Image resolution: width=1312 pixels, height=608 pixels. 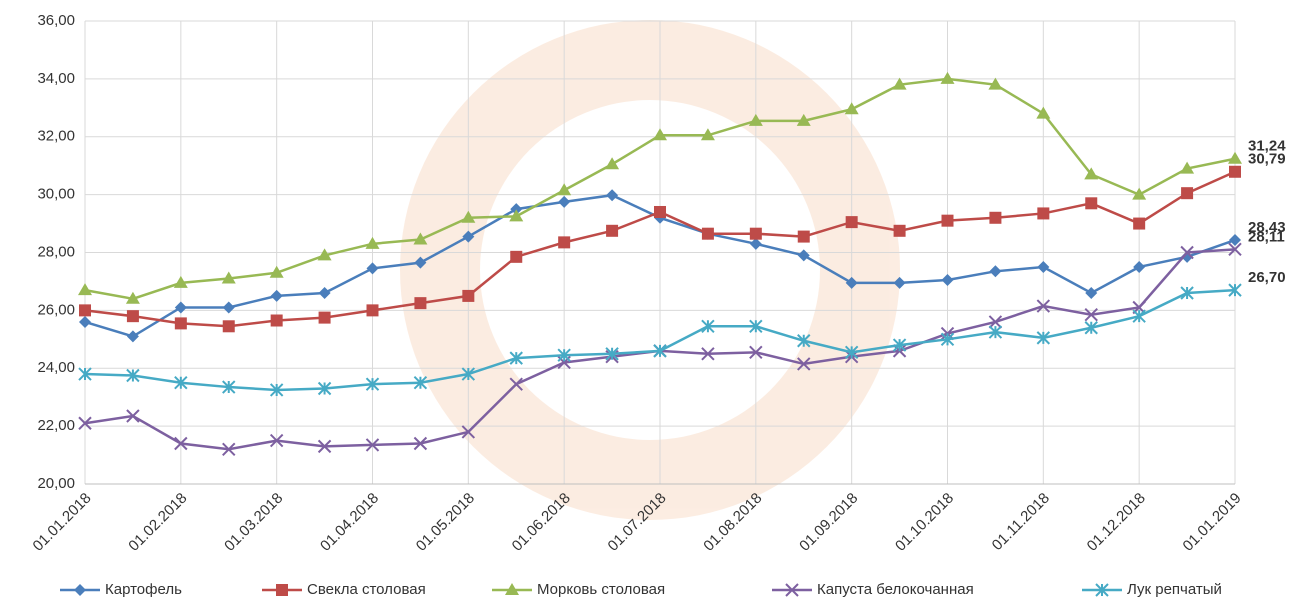 What do you see at coordinates (253, 522) in the screenshot?
I see `x-tick-label: 01.03.2018` at bounding box center [253, 522].